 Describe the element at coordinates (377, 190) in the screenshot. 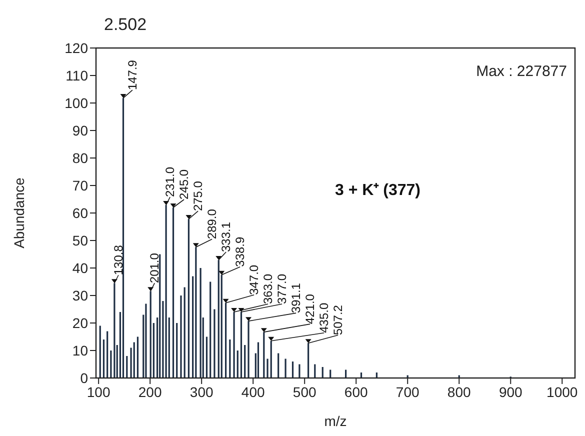

I see `annotation: 3 + K⁺ (377)` at that location.